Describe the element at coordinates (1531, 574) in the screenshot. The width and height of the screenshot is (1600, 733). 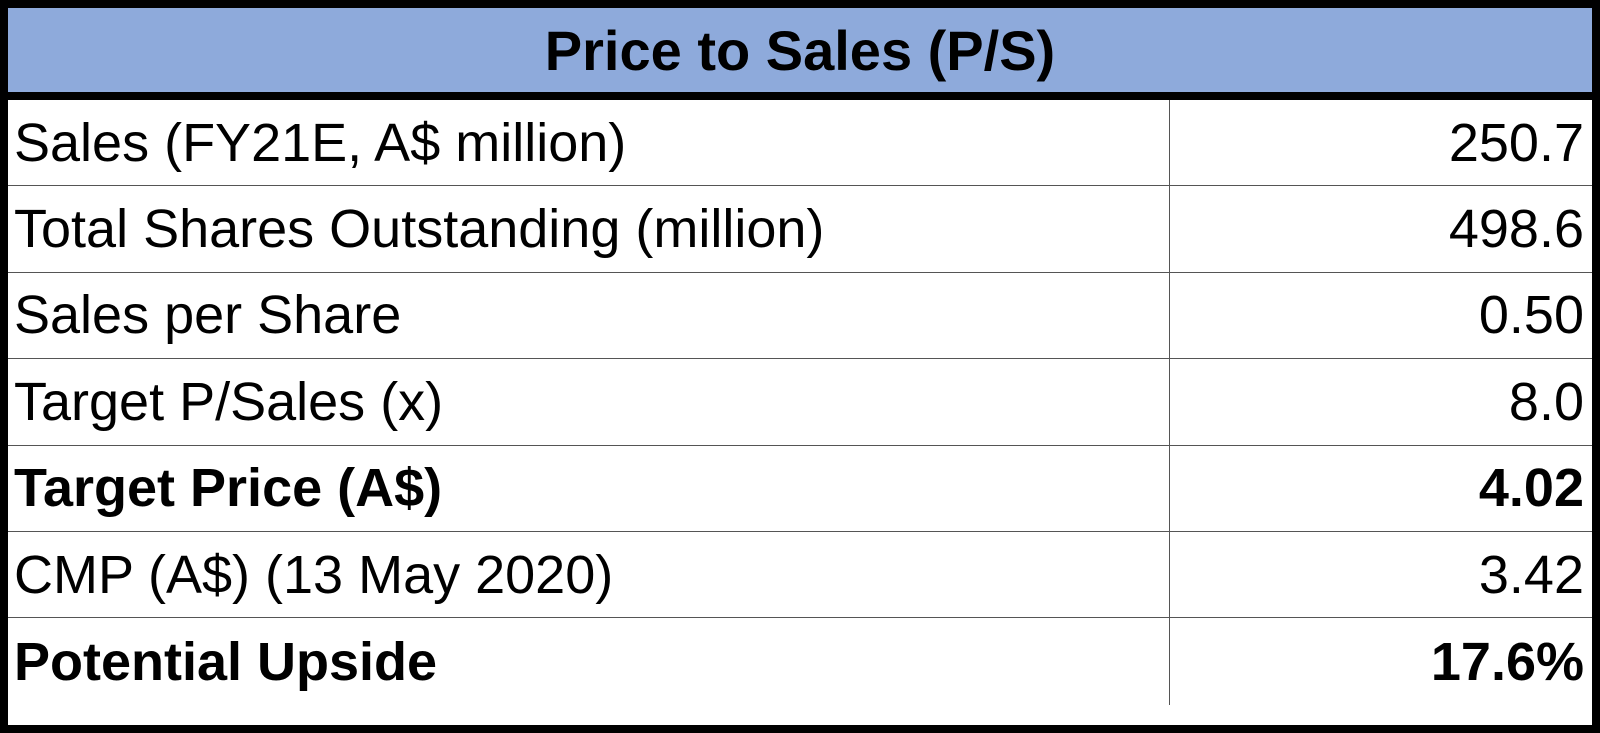
I see `row-value: 3.42` at that location.